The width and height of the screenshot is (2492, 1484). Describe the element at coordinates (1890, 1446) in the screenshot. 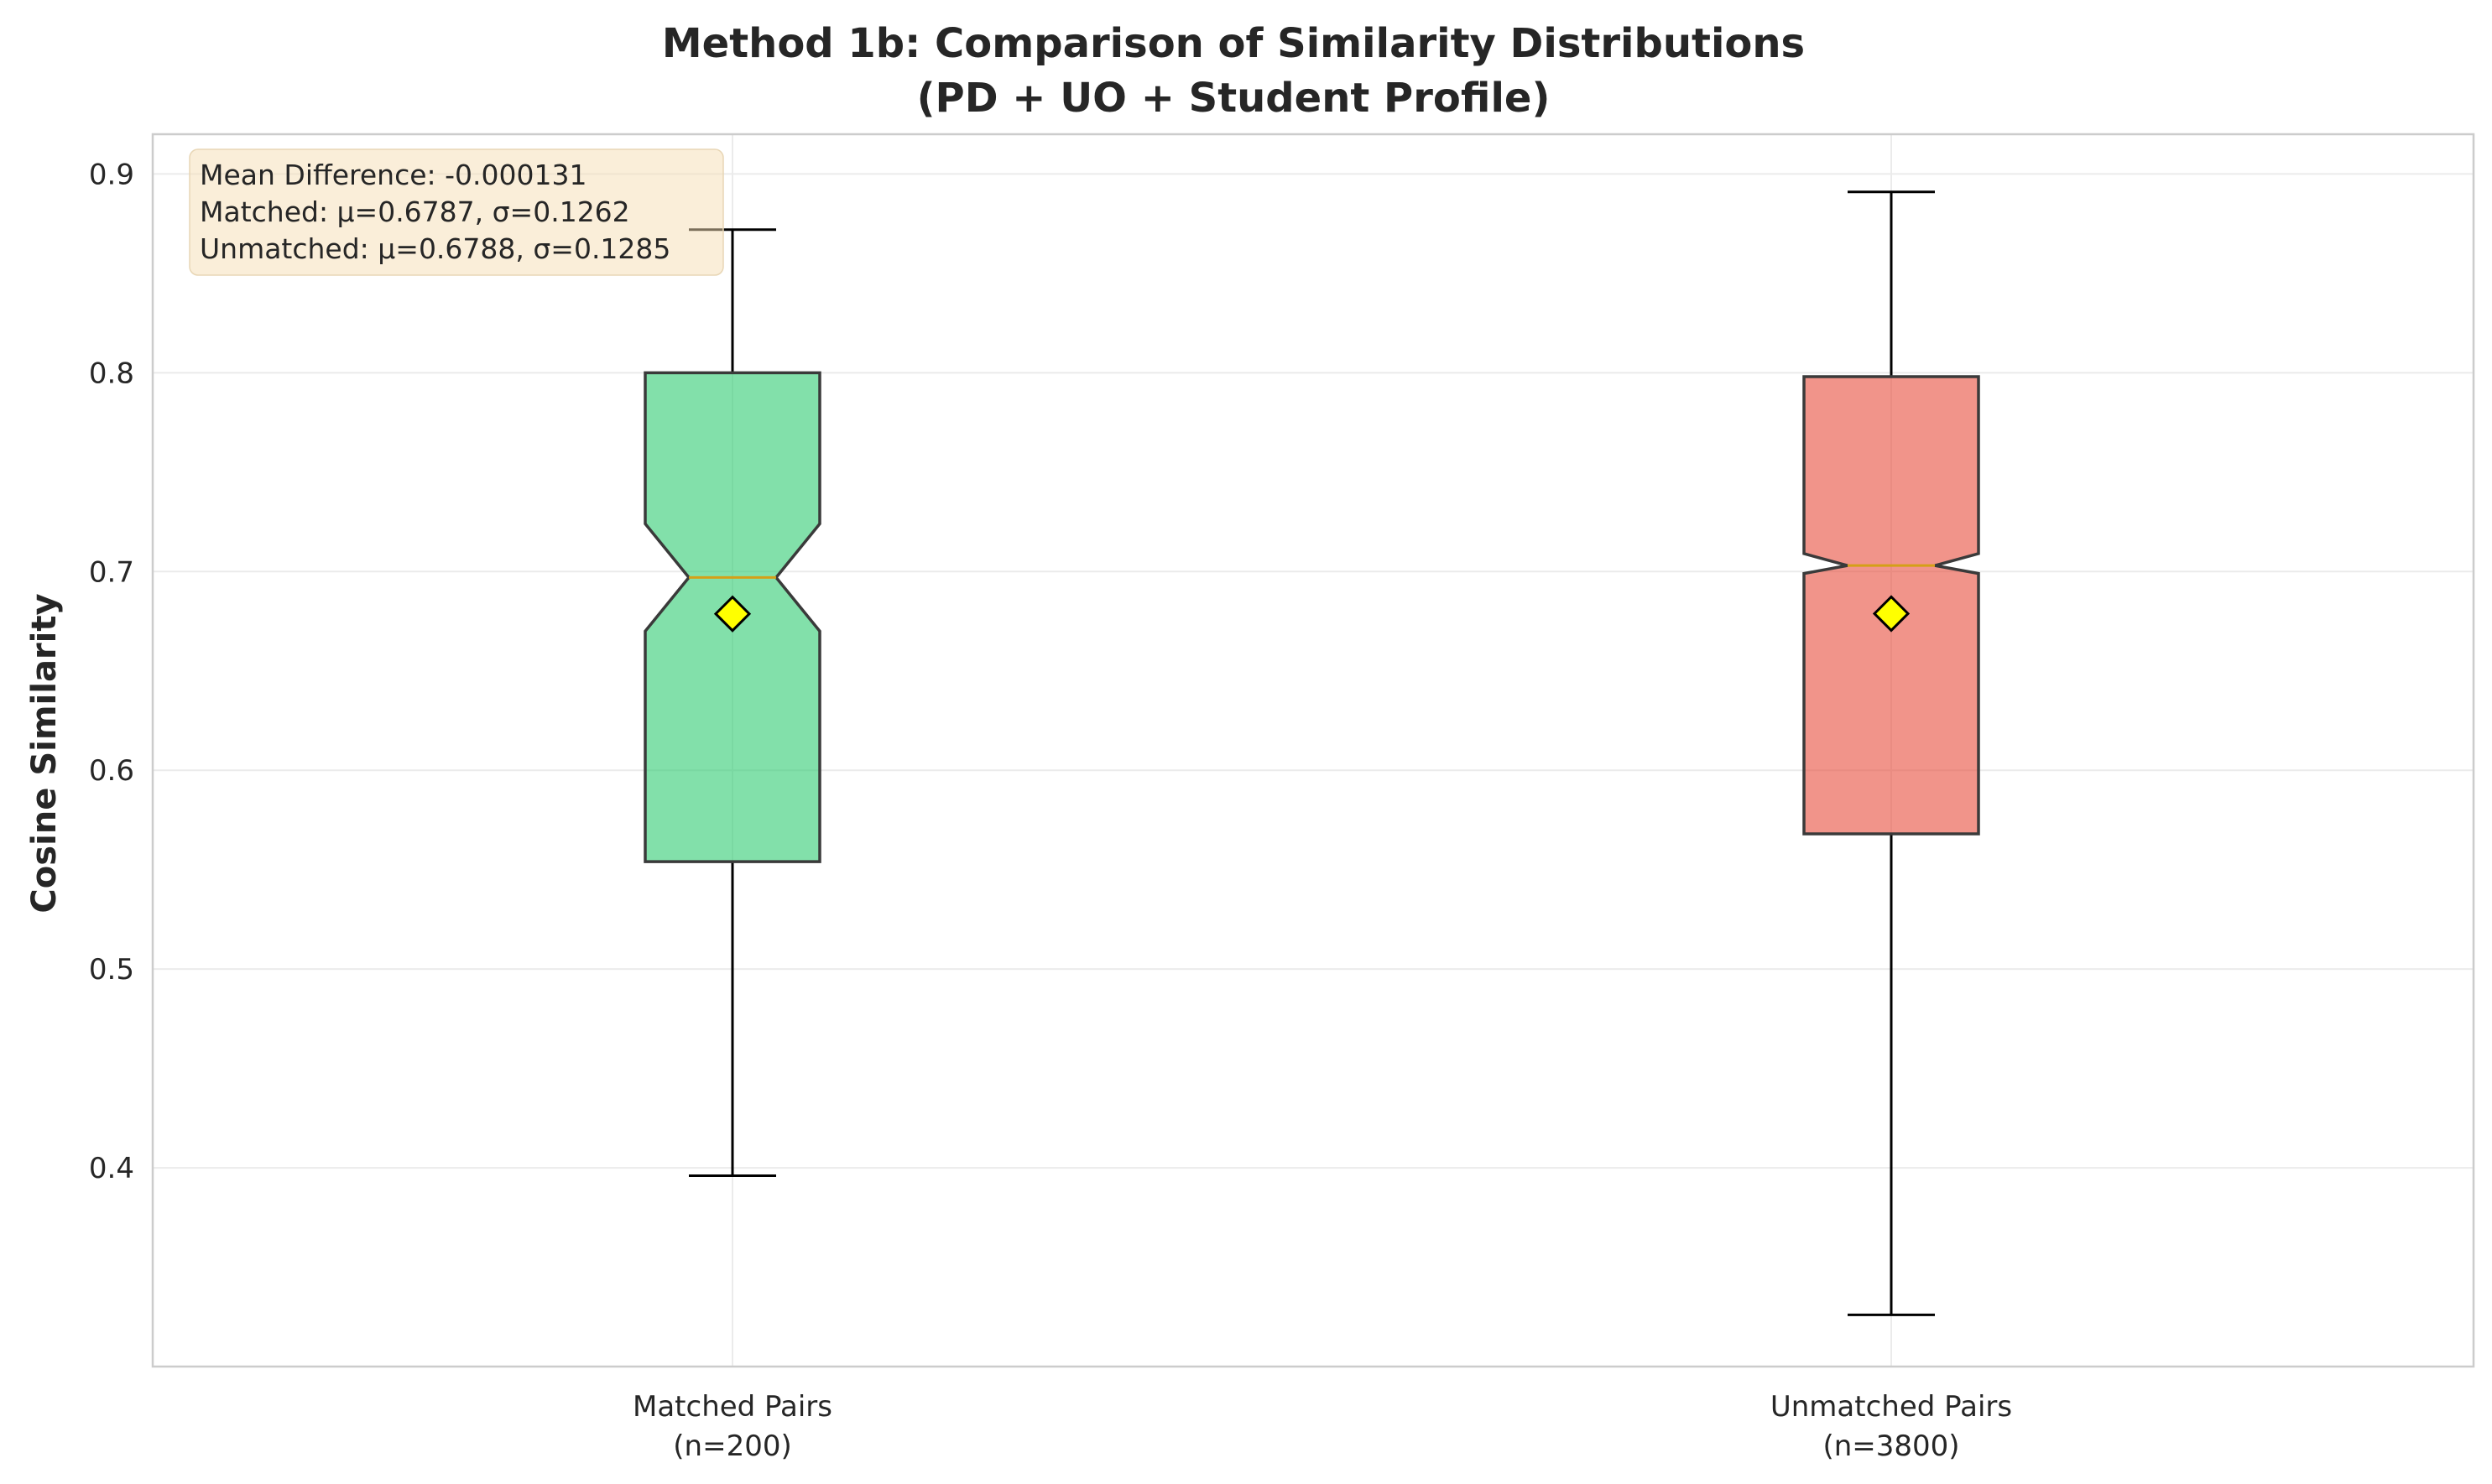

I see `x-tick-label-count: (n=3800)` at that location.